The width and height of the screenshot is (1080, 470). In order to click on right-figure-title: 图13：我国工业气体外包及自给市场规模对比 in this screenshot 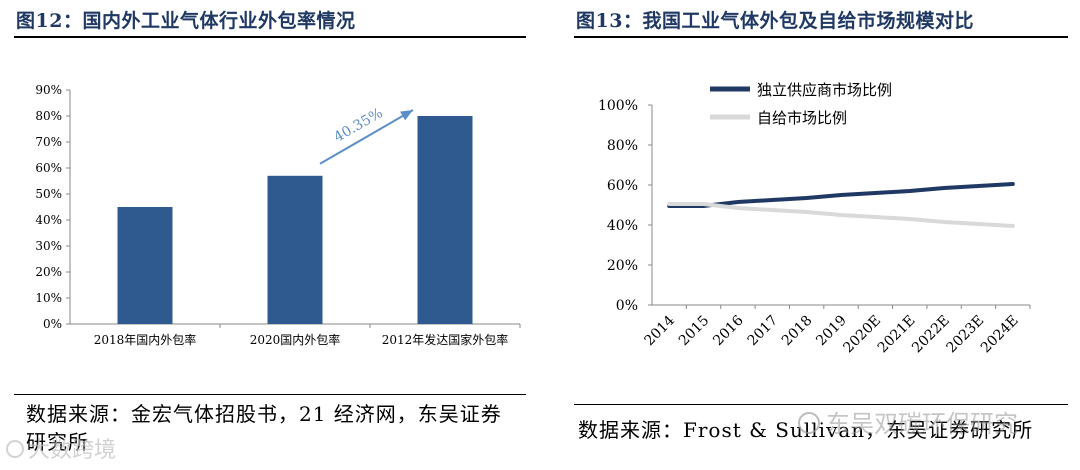, I will do `click(775, 19)`.